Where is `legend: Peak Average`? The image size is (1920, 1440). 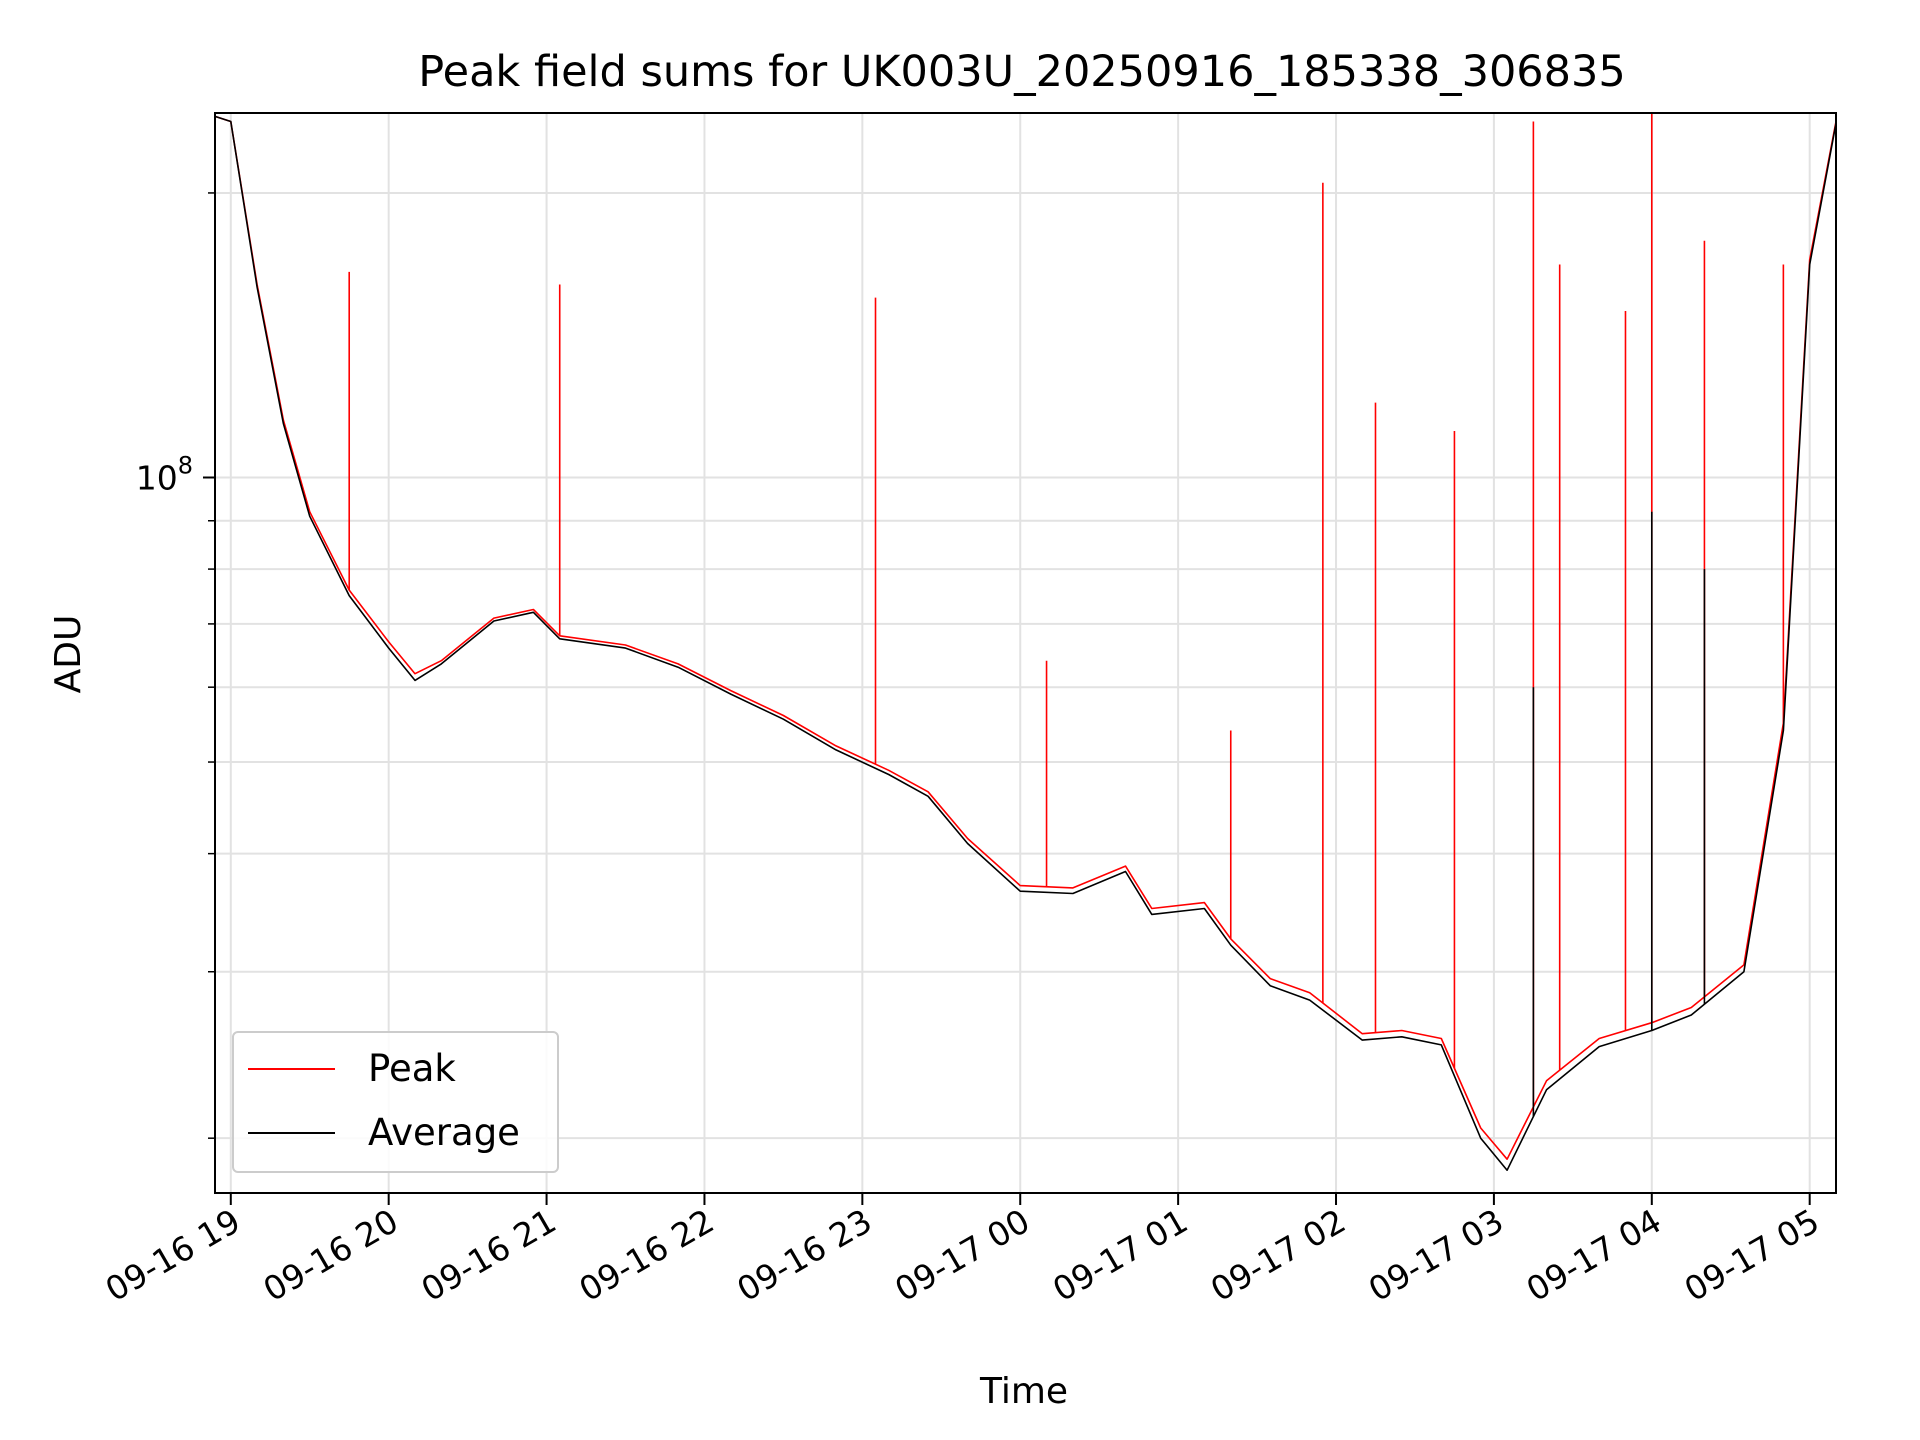
legend: Peak Average is located at coordinates (395, 1102).